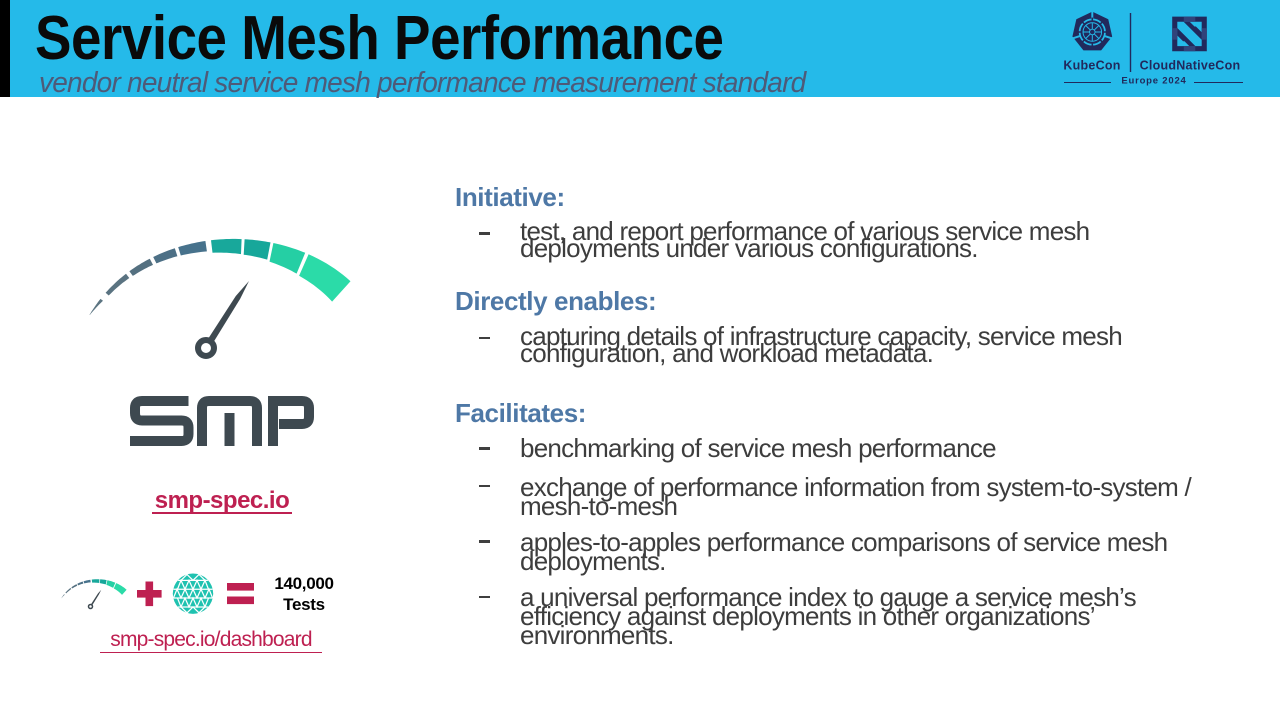  What do you see at coordinates (1190, 66) in the screenshot?
I see `svg-text: CloudNativeCon` at bounding box center [1190, 66].